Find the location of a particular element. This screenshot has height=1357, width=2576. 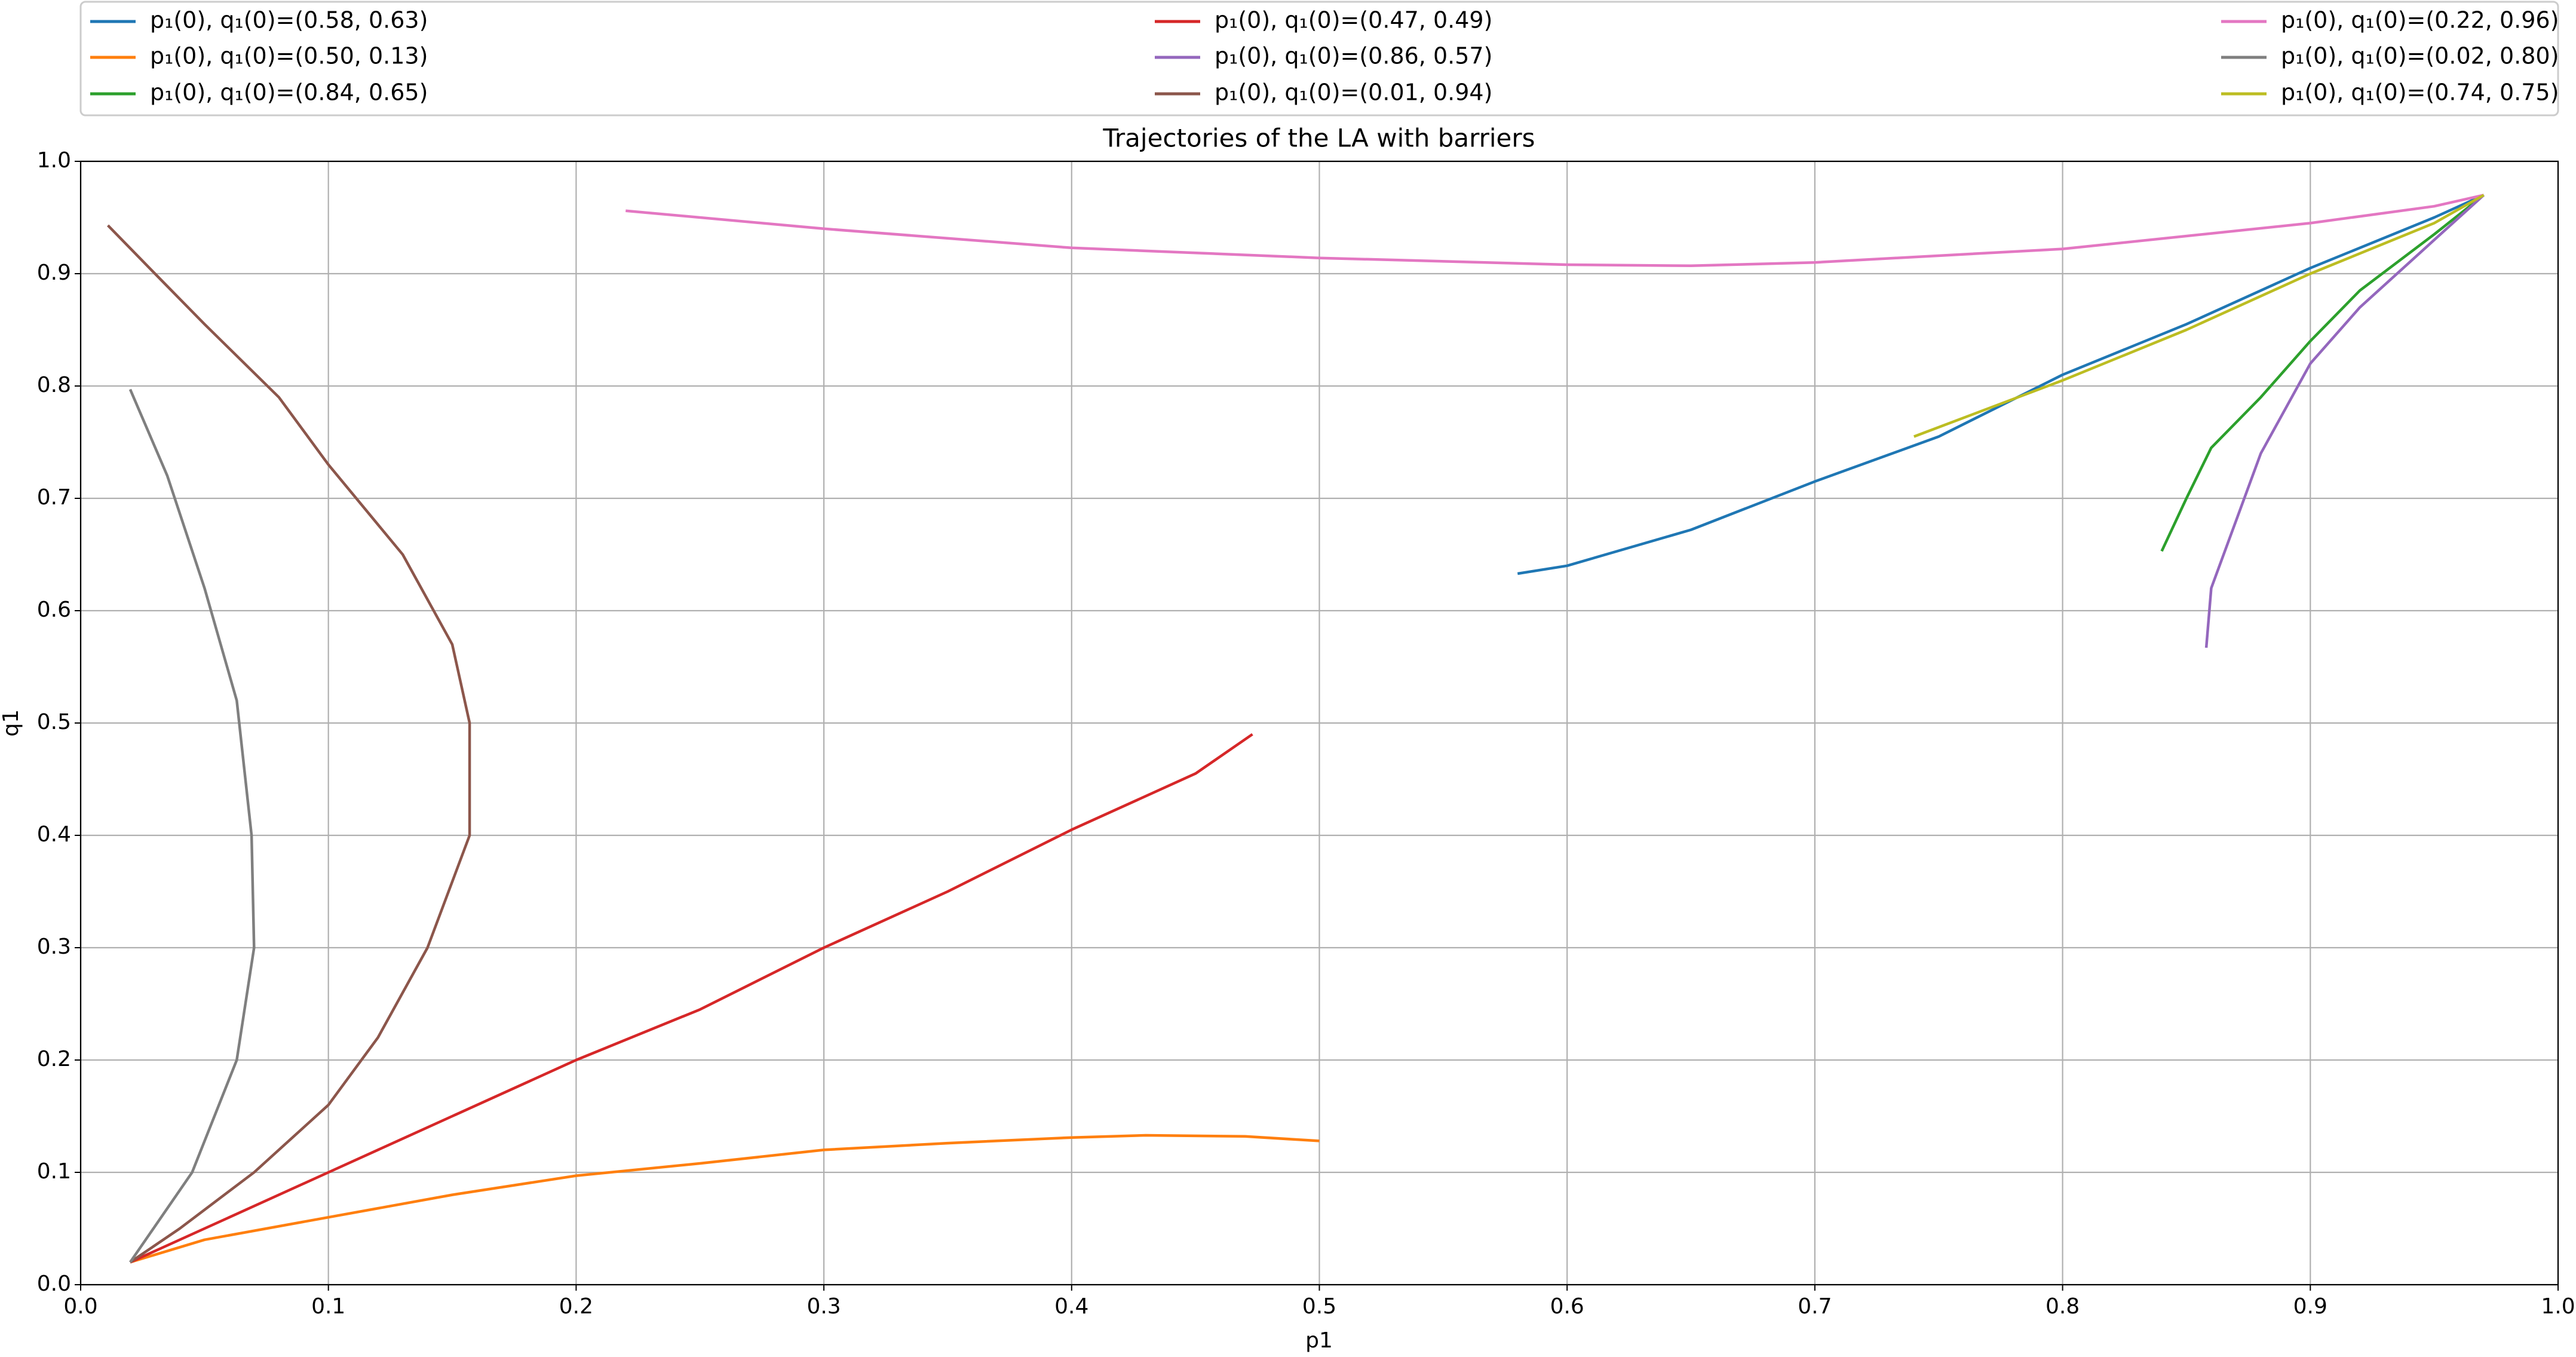

y-tick-label: 0.7 is located at coordinates (54, 497).